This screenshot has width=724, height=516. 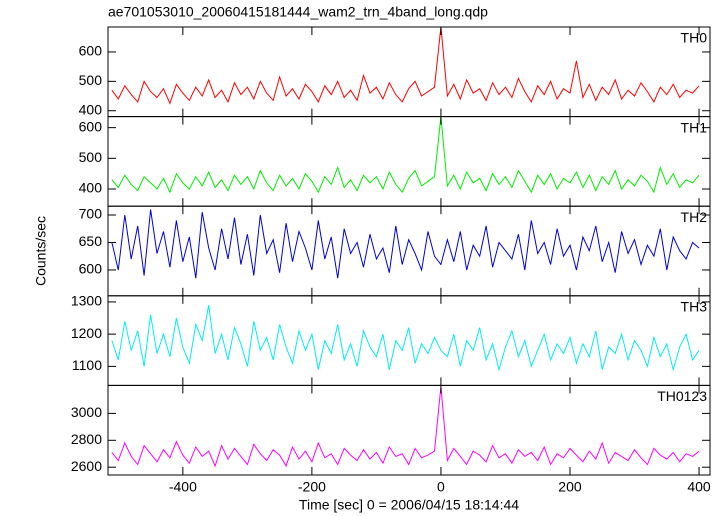 What do you see at coordinates (41, 251) in the screenshot?
I see `y-axis-label: Counts/sec` at bounding box center [41, 251].